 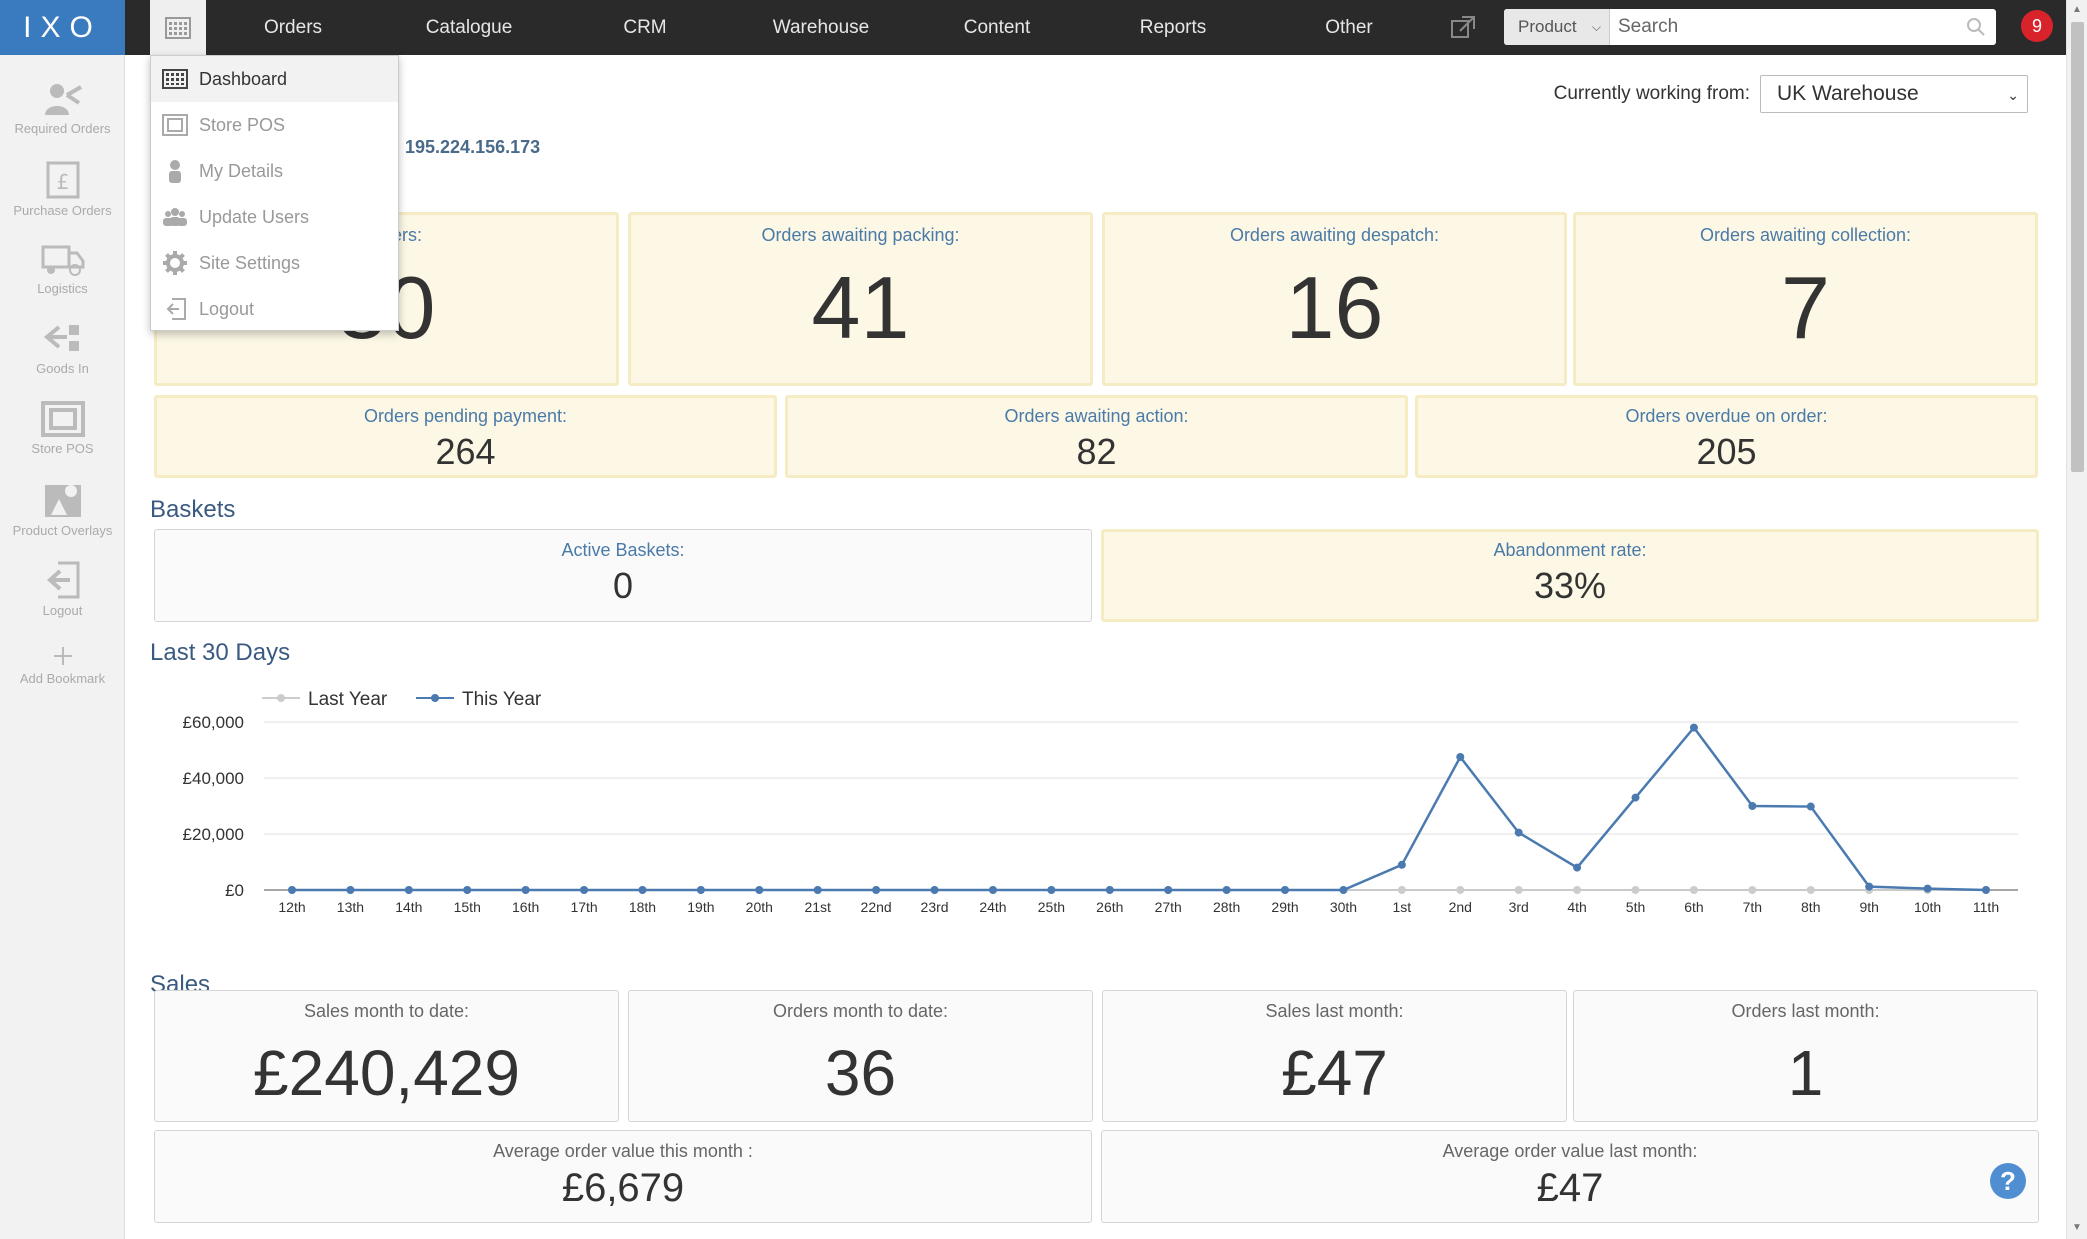 What do you see at coordinates (860, 299) in the screenshot?
I see `orders-awaiting-packing-card: Orders awaiting packing: 41` at bounding box center [860, 299].